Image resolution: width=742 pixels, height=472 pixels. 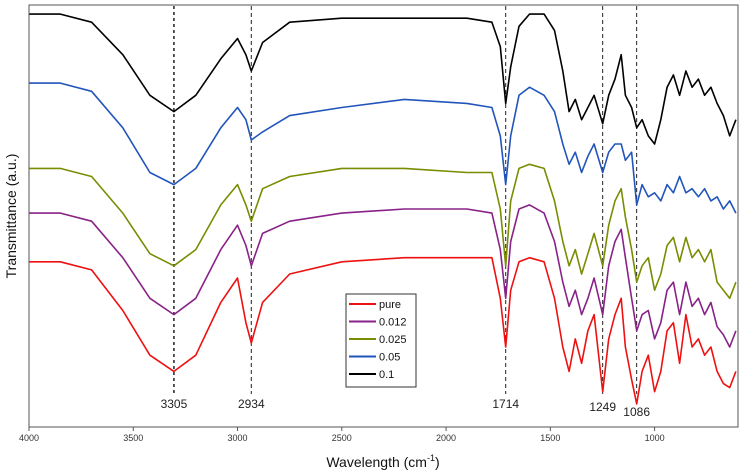 I want to click on peak-label-3305: 3305, so click(x=174, y=404).